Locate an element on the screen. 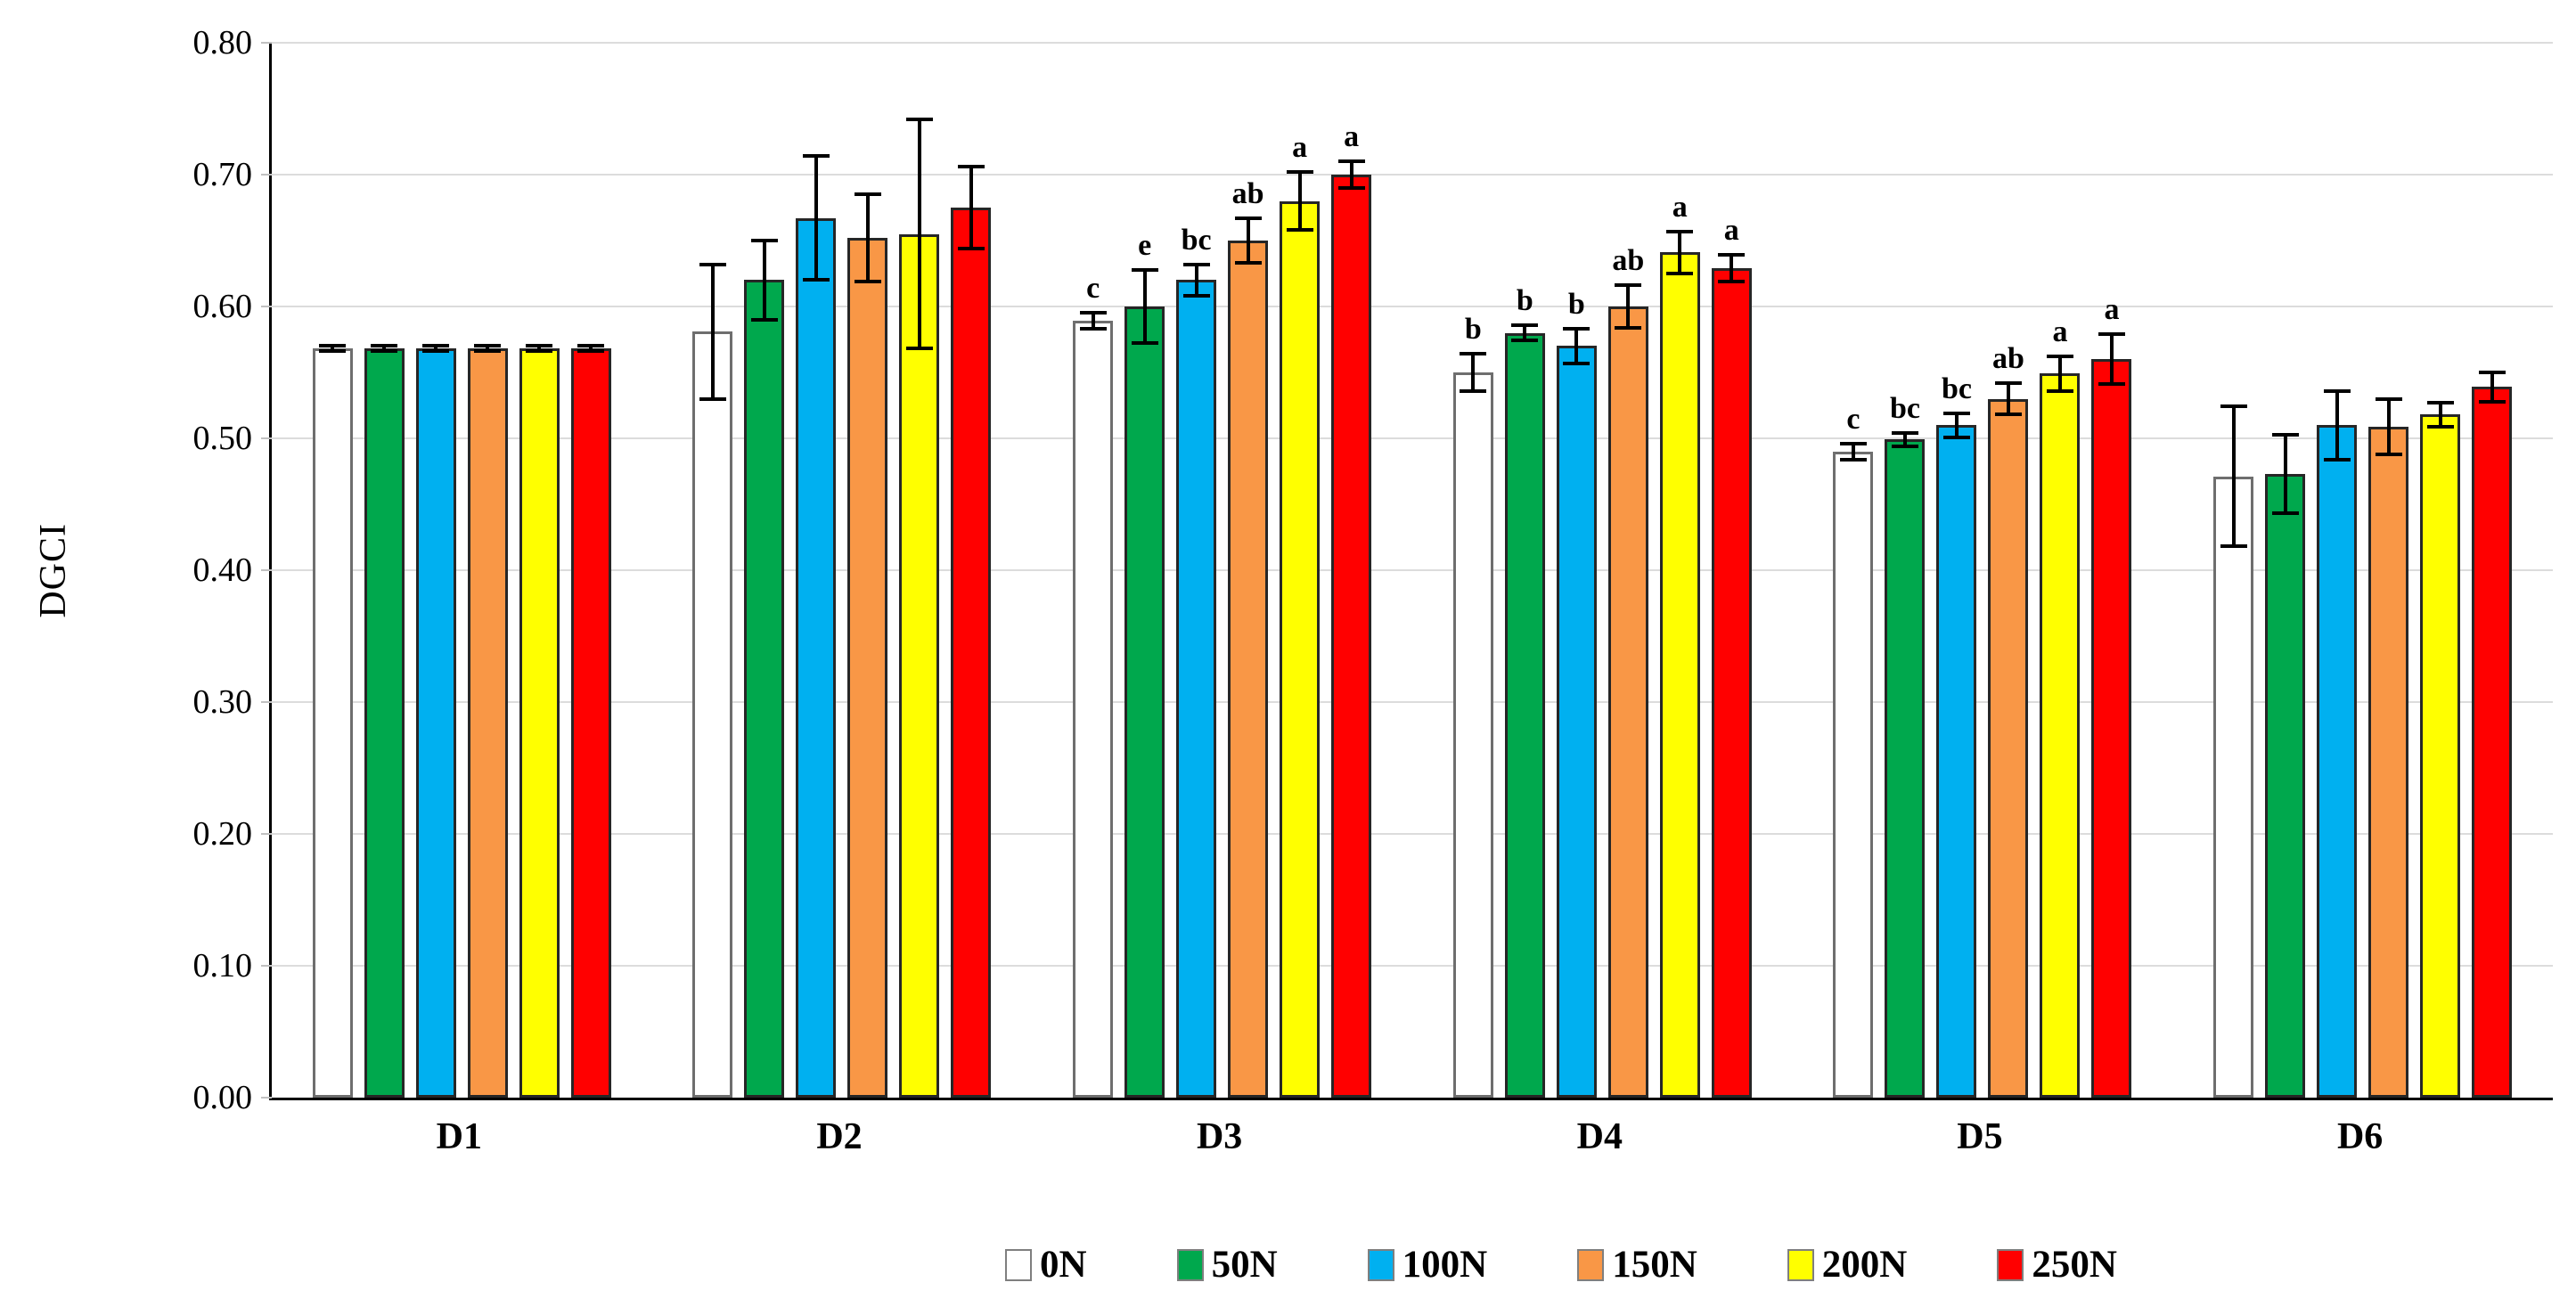 This screenshot has height=1307, width=2576. error-cap-bottom-D5-100N is located at coordinates (1956, 437).